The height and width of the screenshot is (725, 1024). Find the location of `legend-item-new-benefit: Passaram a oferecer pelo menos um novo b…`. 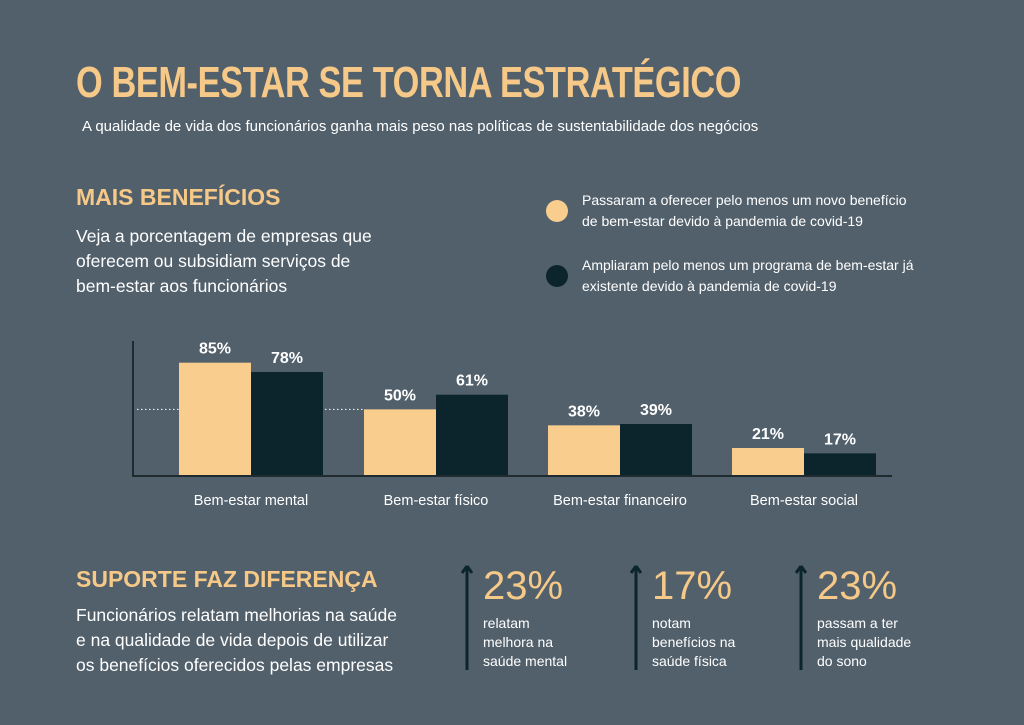

legend-item-new-benefit: Passaram a oferecer pelo menos um novo b… is located at coordinates (726, 211).